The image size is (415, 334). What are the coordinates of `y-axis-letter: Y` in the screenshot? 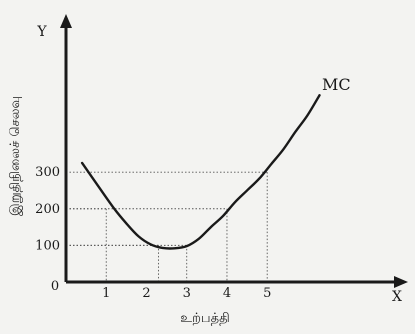 It's located at (41, 32).